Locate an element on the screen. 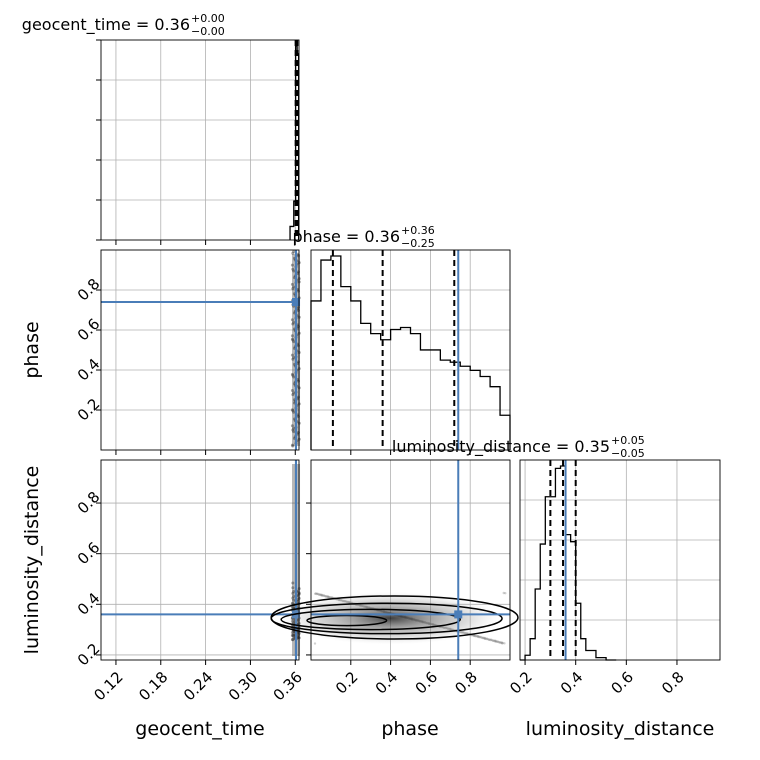 This screenshot has height=760, width=760. panel-2-0: 0.12 0.18 0.24 0.30 0.36 0.2 0.4 0.6 0.8 is located at coordinates (190, 581).